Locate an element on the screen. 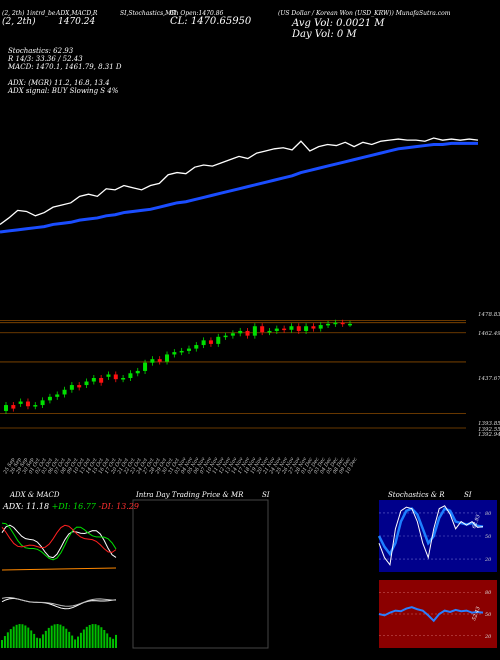 The image size is (500, 660). stoch-si-label: SI is located at coordinates (468, 495).